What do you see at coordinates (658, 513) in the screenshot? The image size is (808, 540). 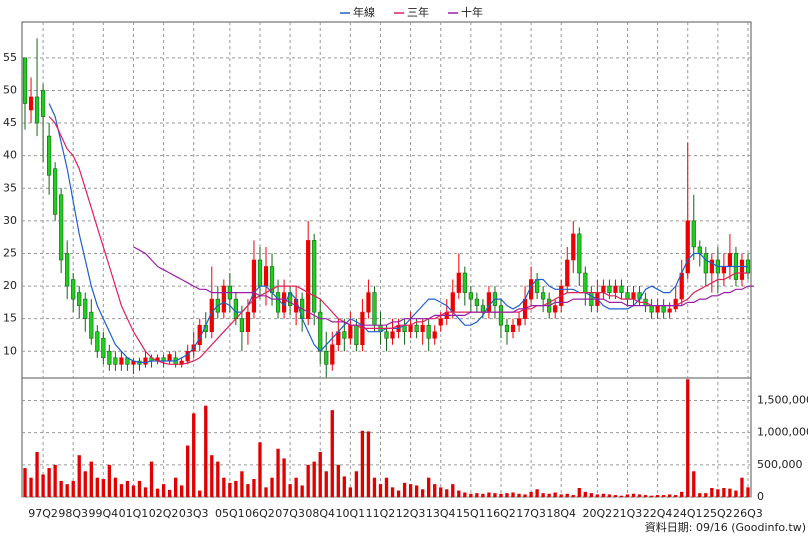 I see `x-tick-label: 22Q4` at bounding box center [658, 513].